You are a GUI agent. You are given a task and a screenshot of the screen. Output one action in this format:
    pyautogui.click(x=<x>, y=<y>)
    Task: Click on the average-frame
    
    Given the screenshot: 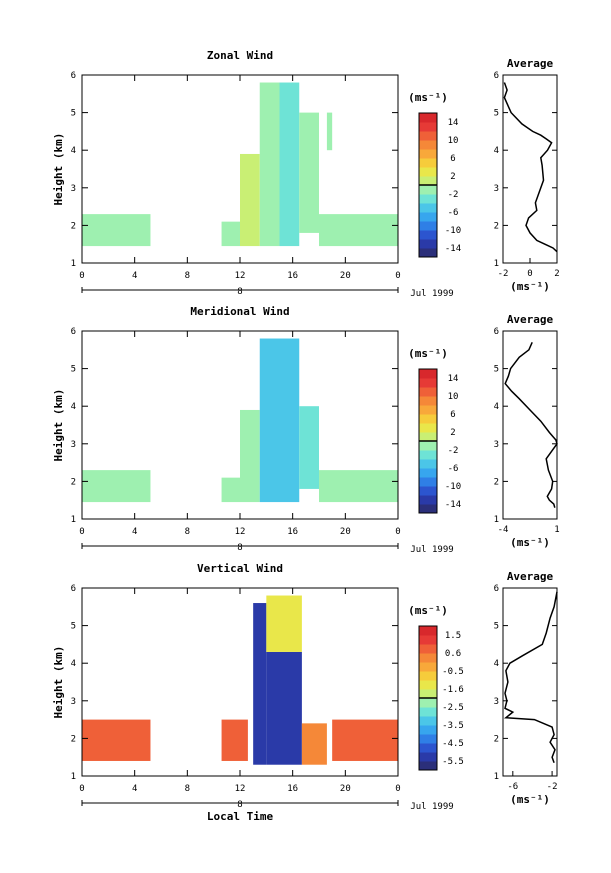 What is the action you would take?
    pyautogui.click(x=530, y=425)
    